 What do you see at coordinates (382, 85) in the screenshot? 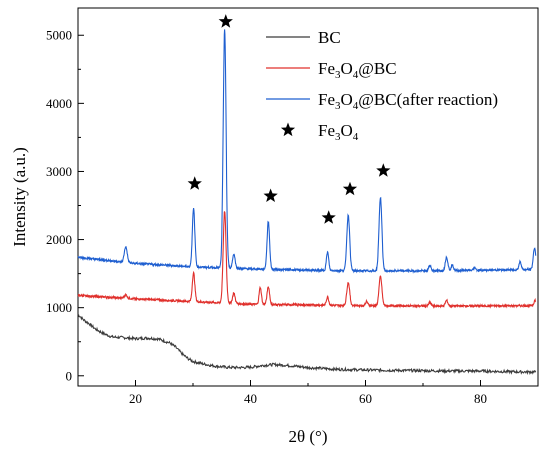
I see `legend: BC Fe3O4@BC Fe3O4@BC(after reaction) Fe3O4` at bounding box center [382, 85].